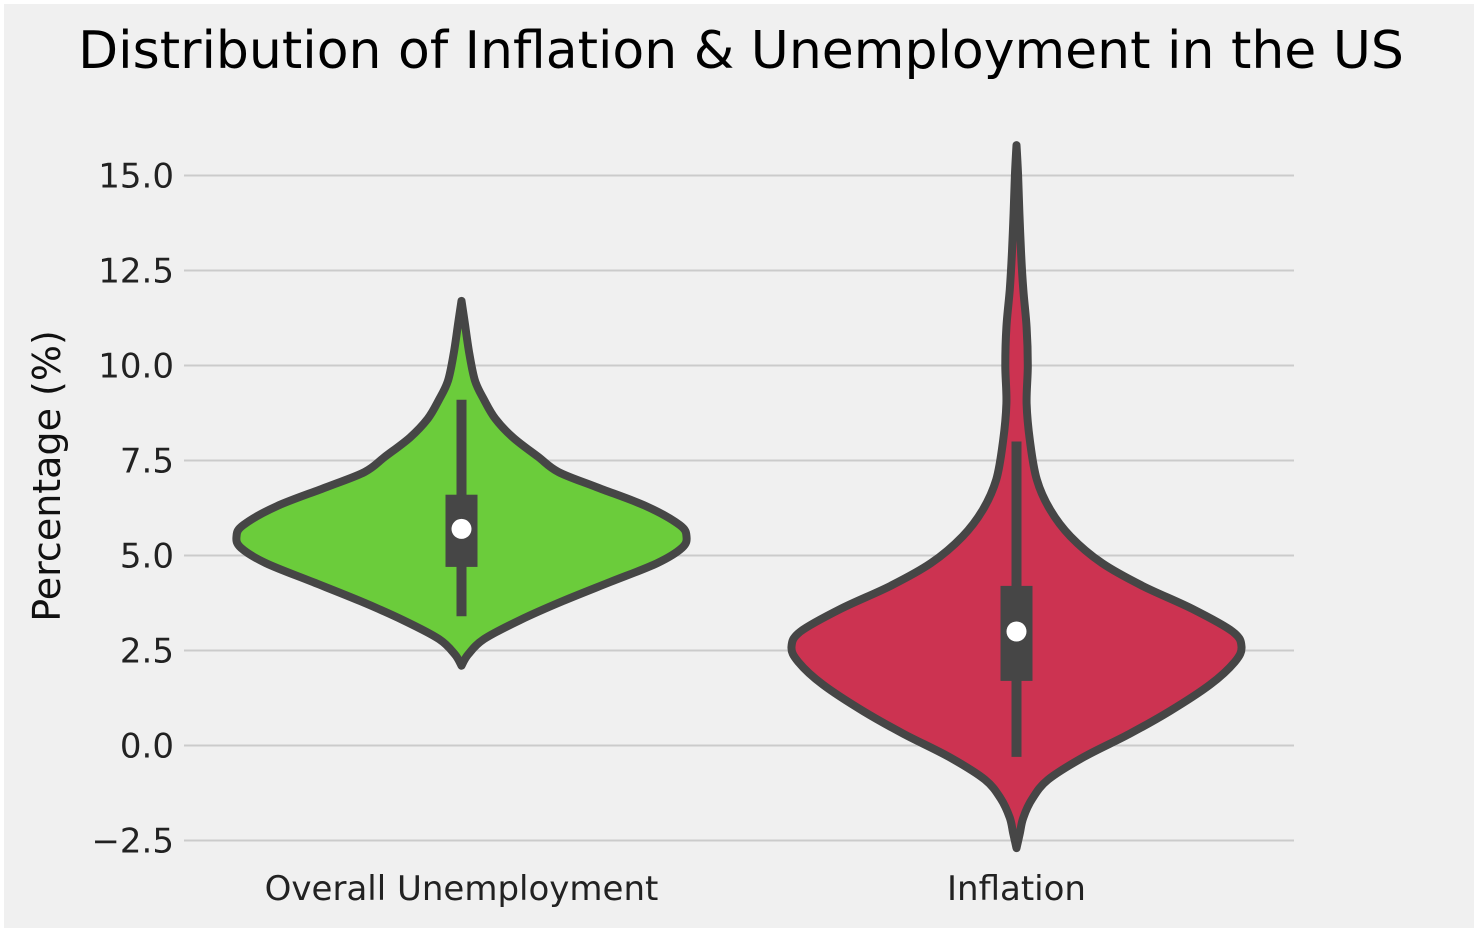  Describe the element at coordinates (136, 367) in the screenshot. I see `y-tick-label: 10.0` at that location.